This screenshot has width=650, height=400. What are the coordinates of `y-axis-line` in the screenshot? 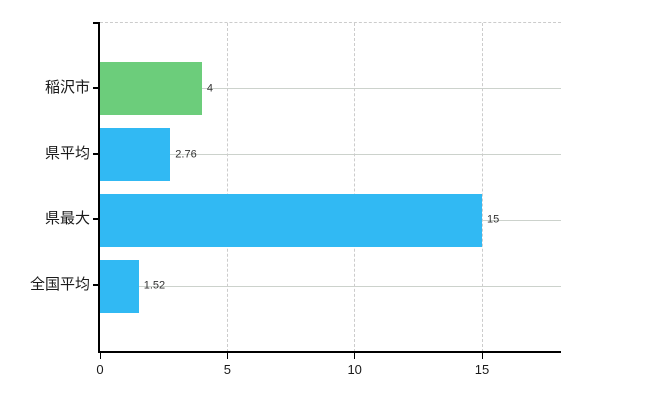 It's located at (99, 187).